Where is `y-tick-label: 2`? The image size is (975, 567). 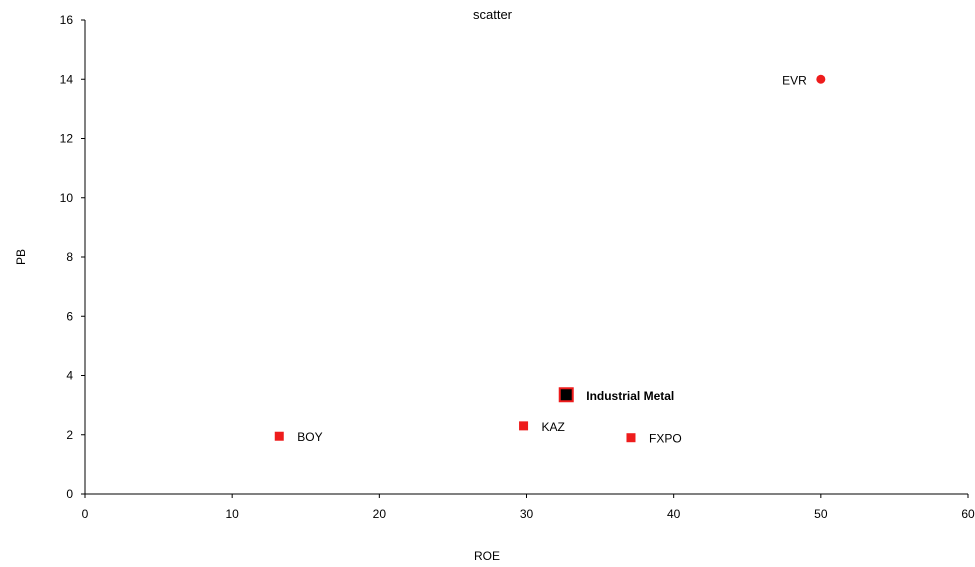 y-tick-label: 2 is located at coordinates (69, 435).